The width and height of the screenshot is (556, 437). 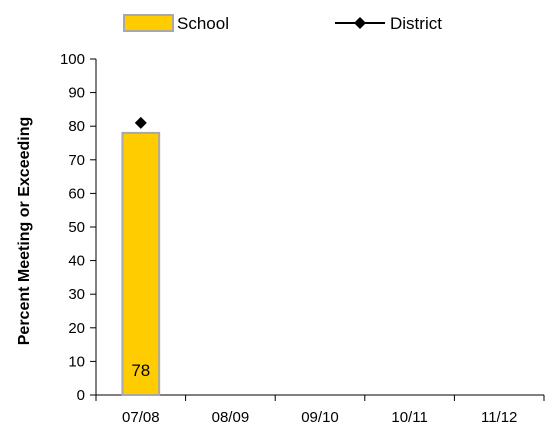 I want to click on x-tick-label: 11/12, so click(x=499, y=417).